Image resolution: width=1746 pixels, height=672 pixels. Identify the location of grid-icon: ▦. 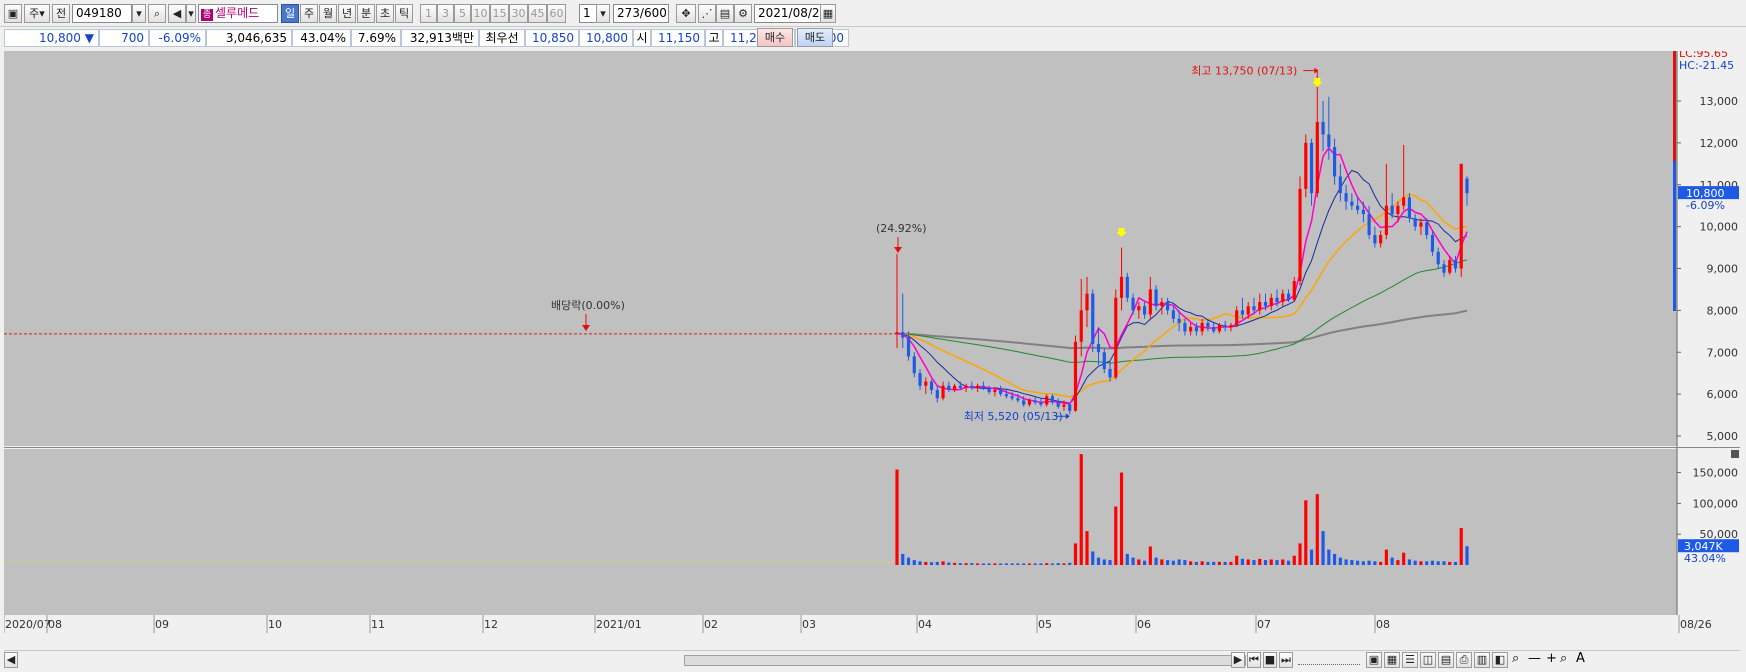
(1392, 660).